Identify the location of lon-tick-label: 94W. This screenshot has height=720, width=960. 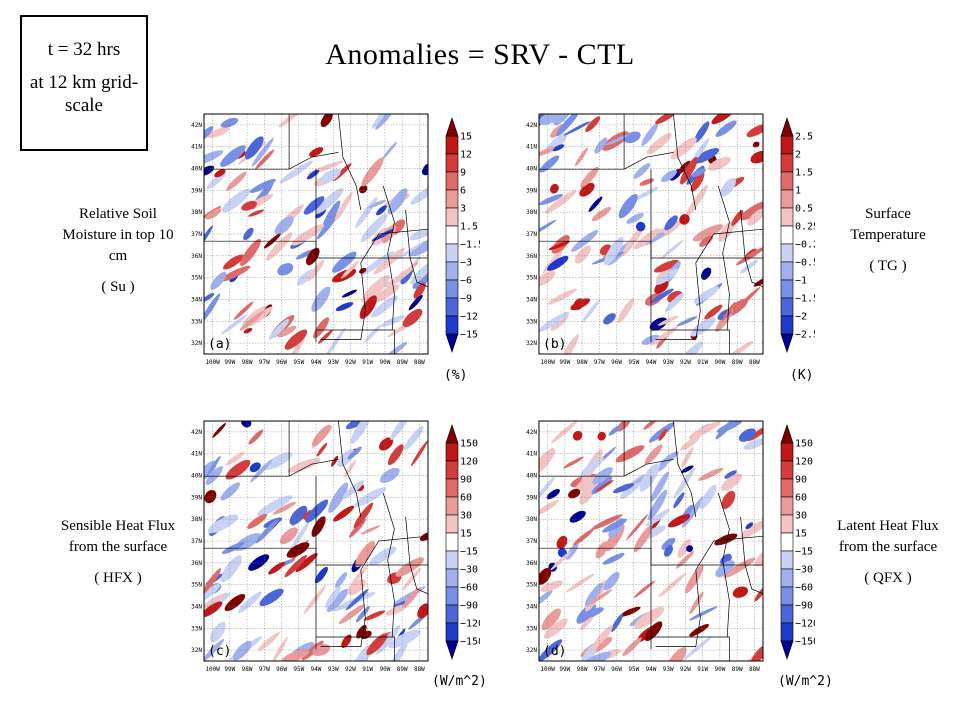
(651, 362).